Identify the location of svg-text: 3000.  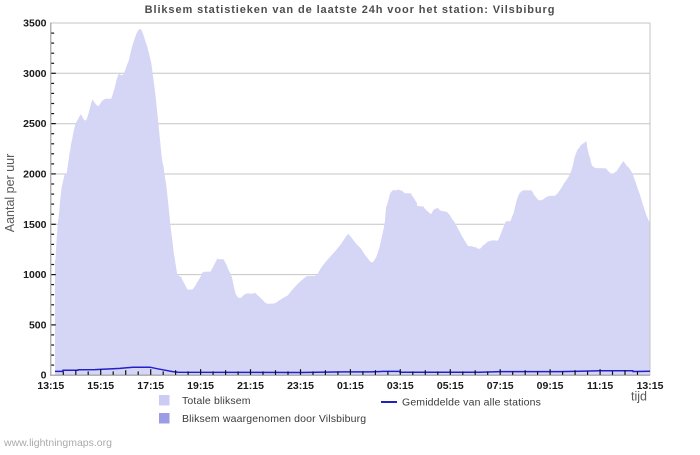
(35, 74).